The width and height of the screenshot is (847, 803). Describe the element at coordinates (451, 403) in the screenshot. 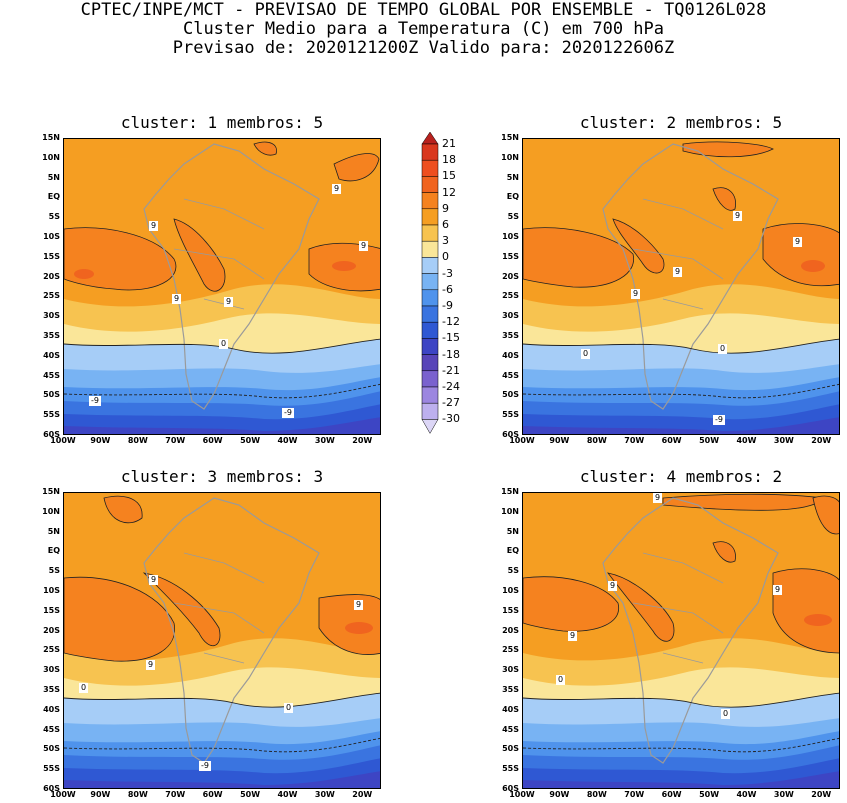

I see `colorbar-label: -27` at that location.